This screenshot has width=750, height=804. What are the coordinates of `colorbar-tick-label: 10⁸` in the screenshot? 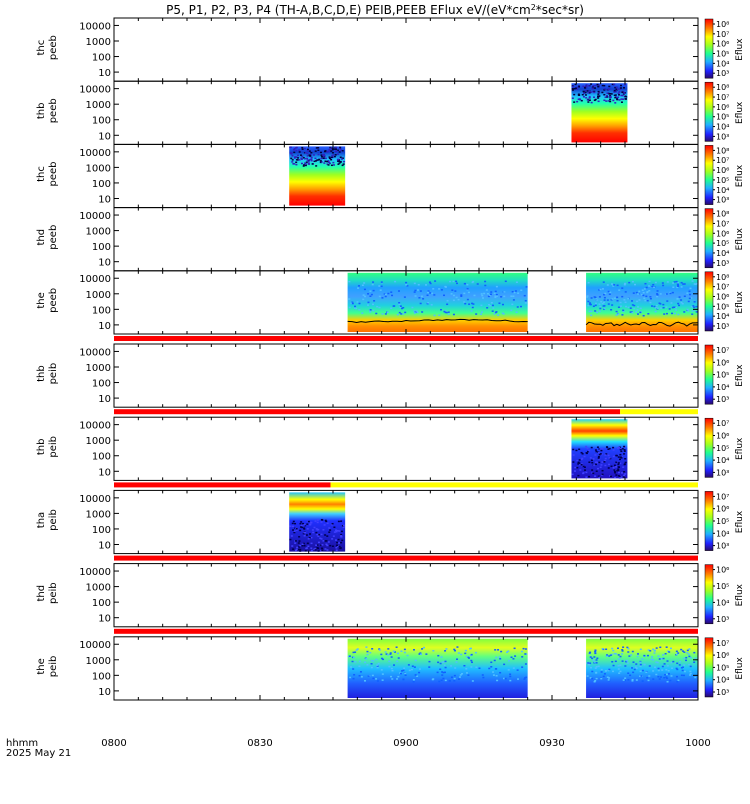 It's located at (722, 87).